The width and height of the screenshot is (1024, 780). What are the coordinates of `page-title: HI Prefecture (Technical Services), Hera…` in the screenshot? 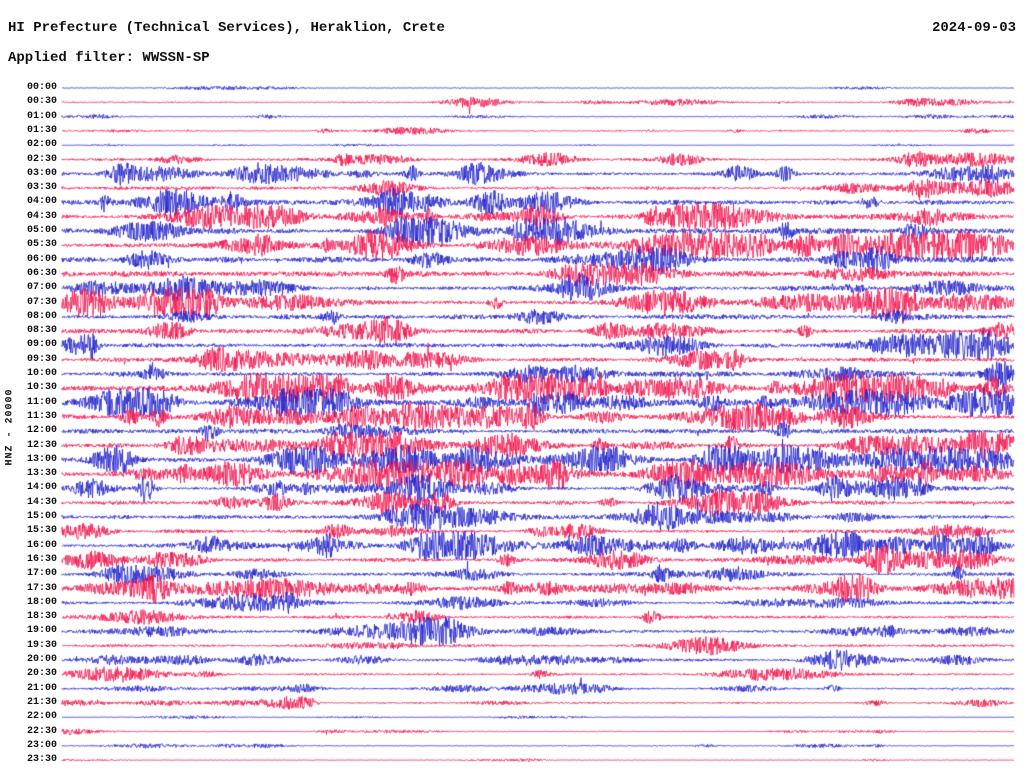 It's located at (226, 28).